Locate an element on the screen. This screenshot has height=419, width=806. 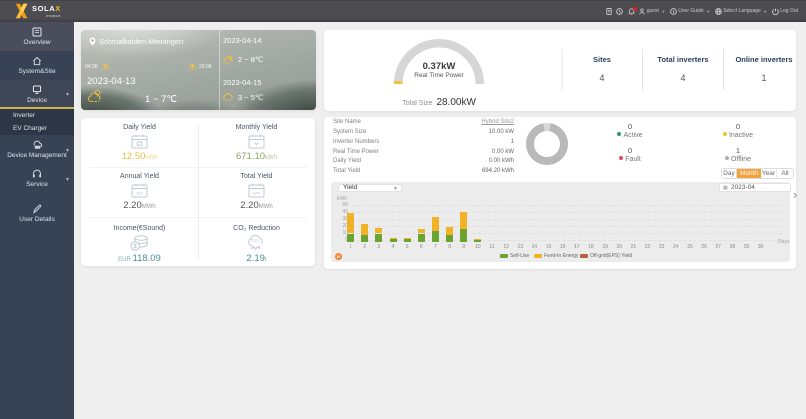
svg-text: kWh is located at coordinates (257, 193).